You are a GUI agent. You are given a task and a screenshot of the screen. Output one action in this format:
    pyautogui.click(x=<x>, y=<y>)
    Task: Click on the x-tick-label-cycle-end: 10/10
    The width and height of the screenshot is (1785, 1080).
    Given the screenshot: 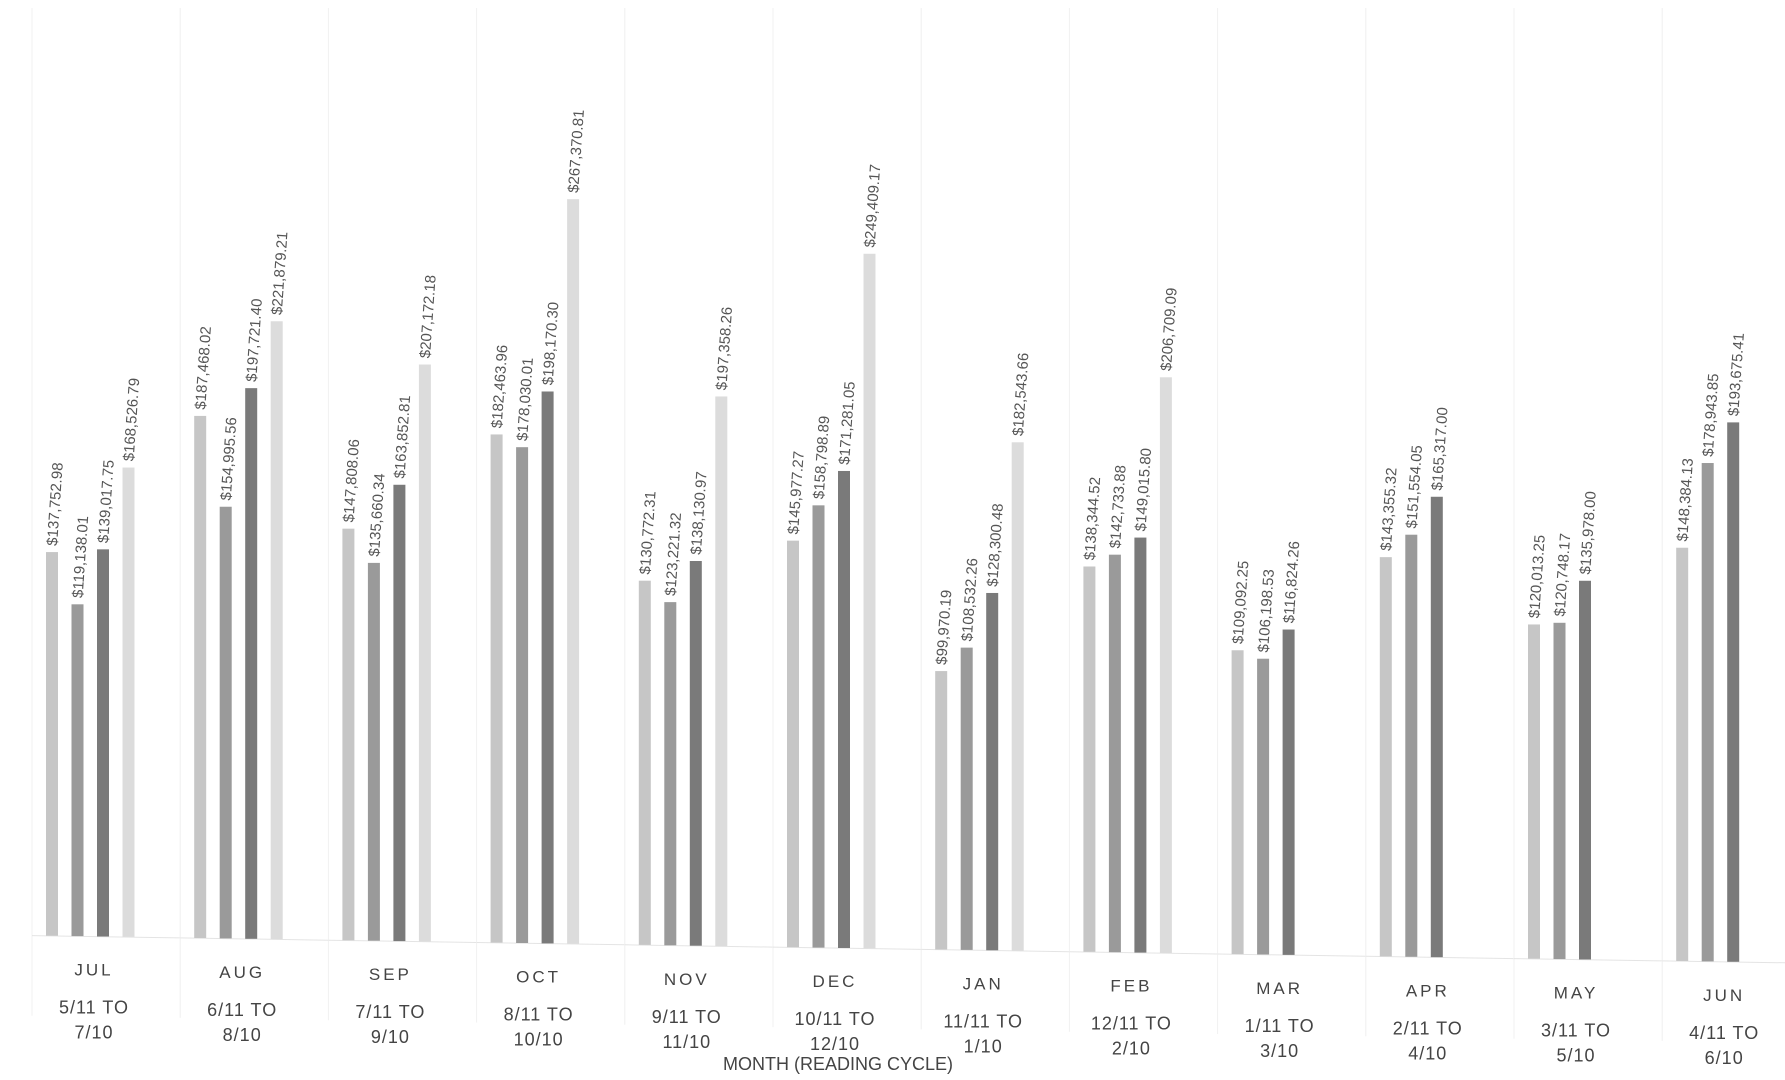 What is the action you would take?
    pyautogui.click(x=539, y=1040)
    